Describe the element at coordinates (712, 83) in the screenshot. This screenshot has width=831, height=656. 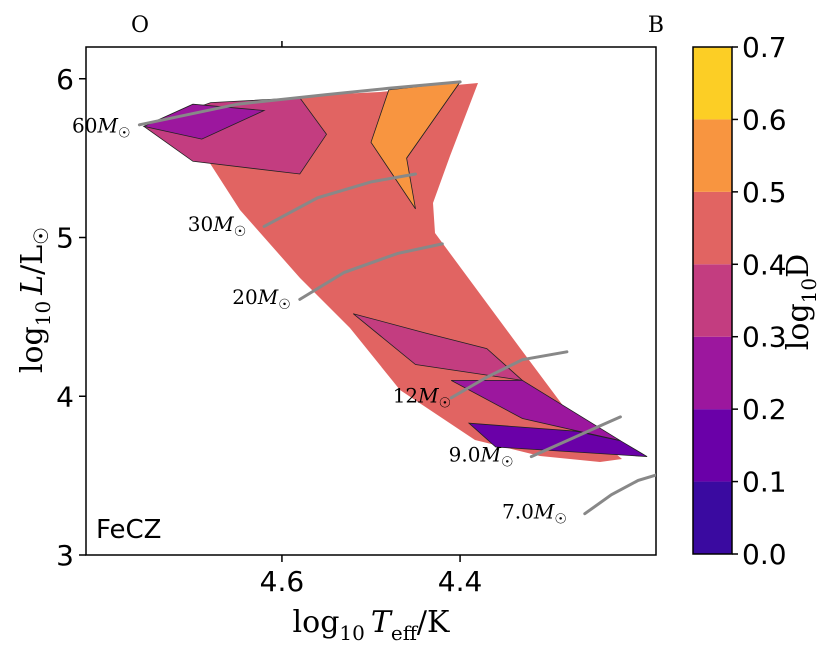
I see `colorbar-swatch-0.6` at that location.